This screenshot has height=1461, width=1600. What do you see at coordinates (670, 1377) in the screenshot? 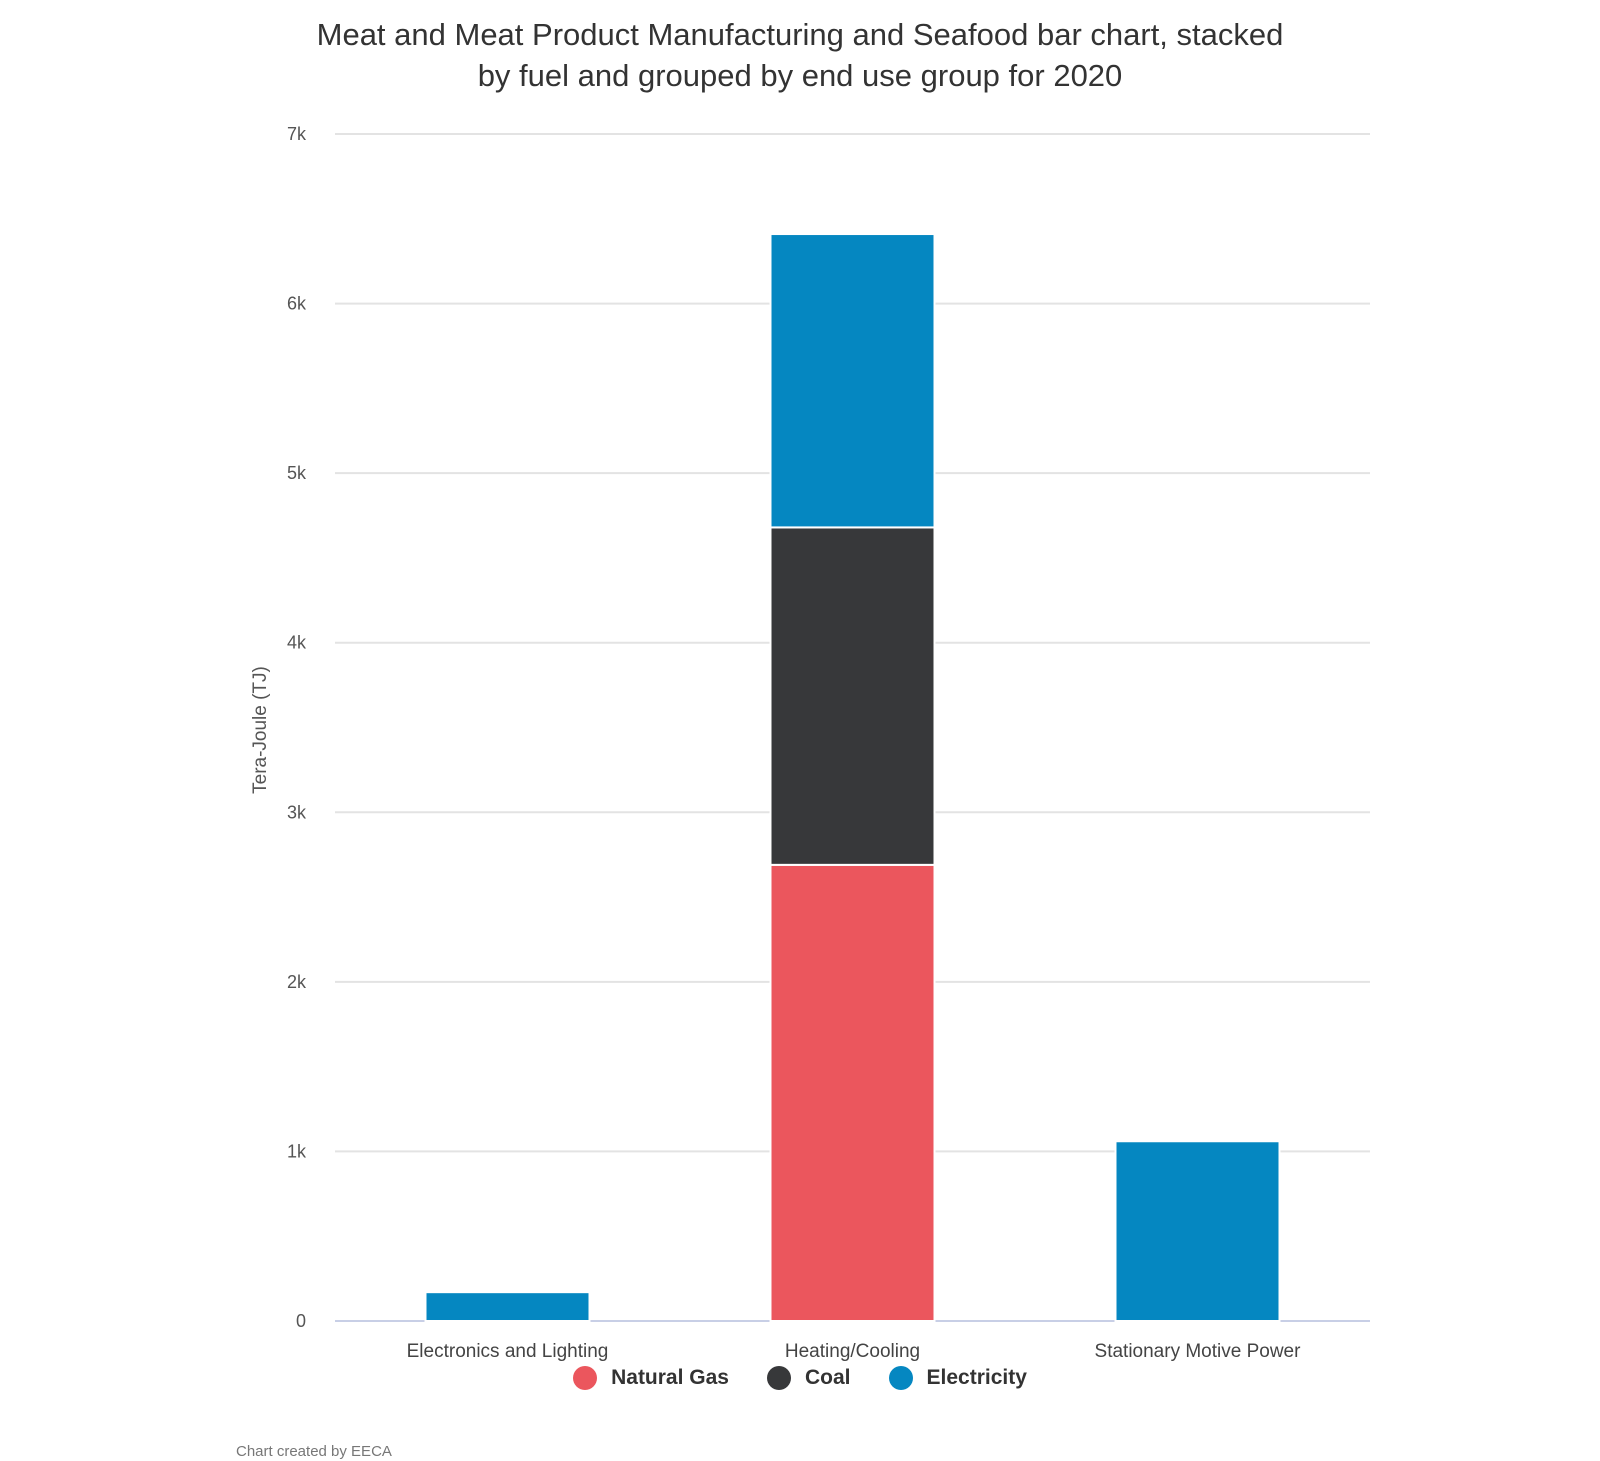
I see `legend-label: Natural Gas` at bounding box center [670, 1377].